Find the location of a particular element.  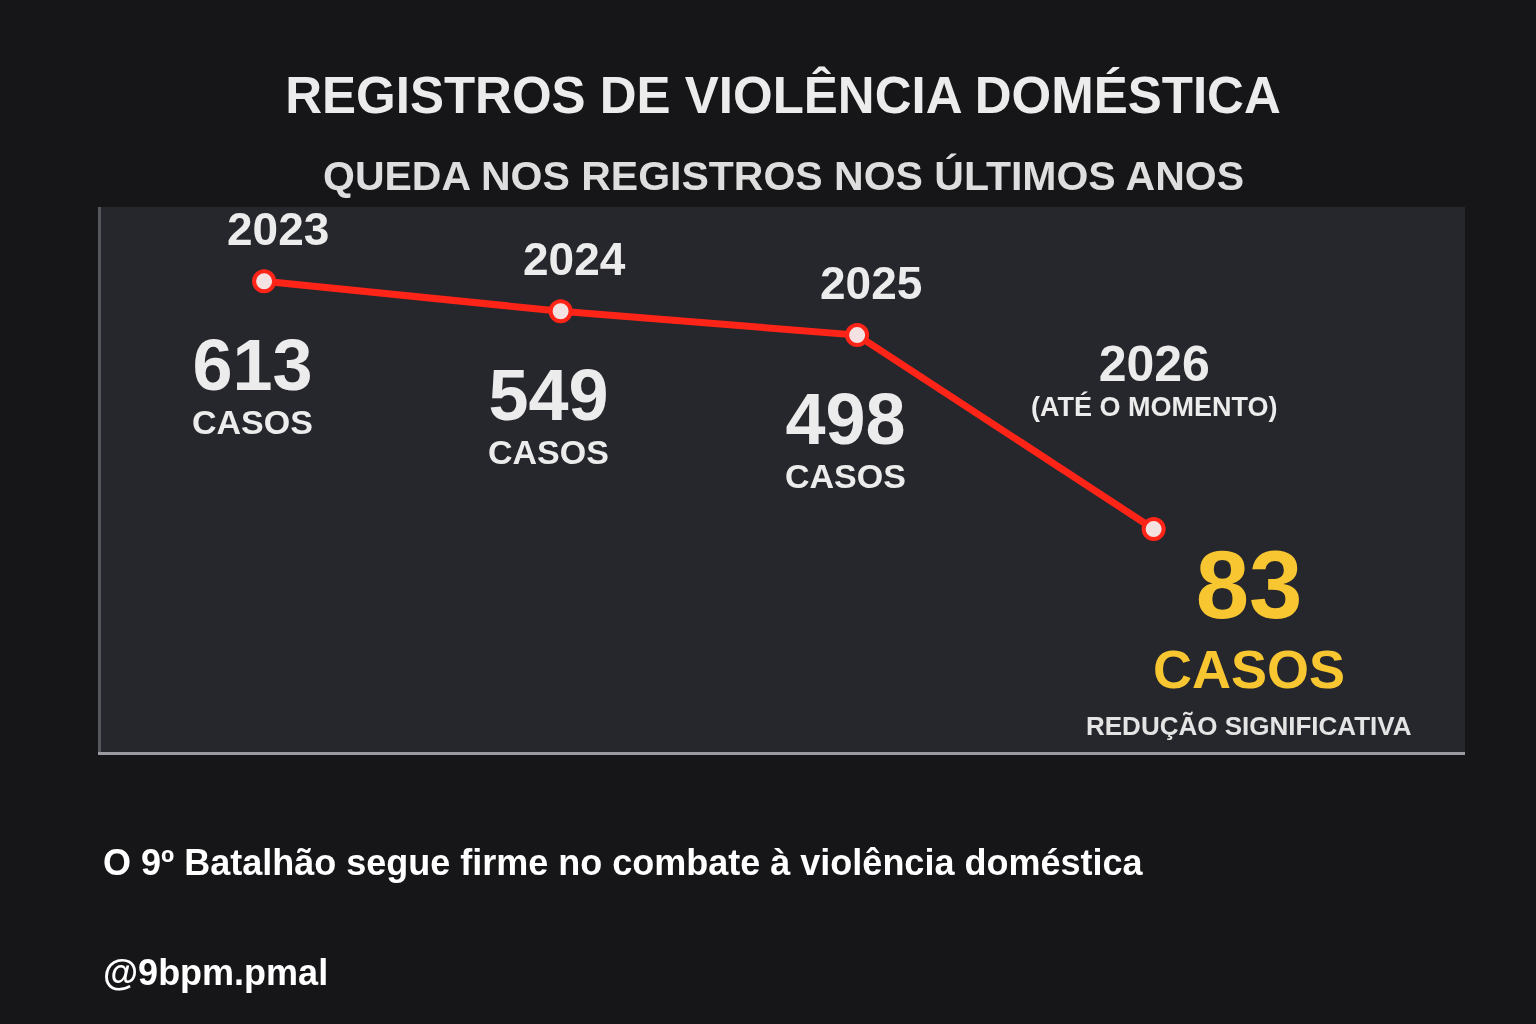

data-label: 498 CASOS is located at coordinates (845, 437).